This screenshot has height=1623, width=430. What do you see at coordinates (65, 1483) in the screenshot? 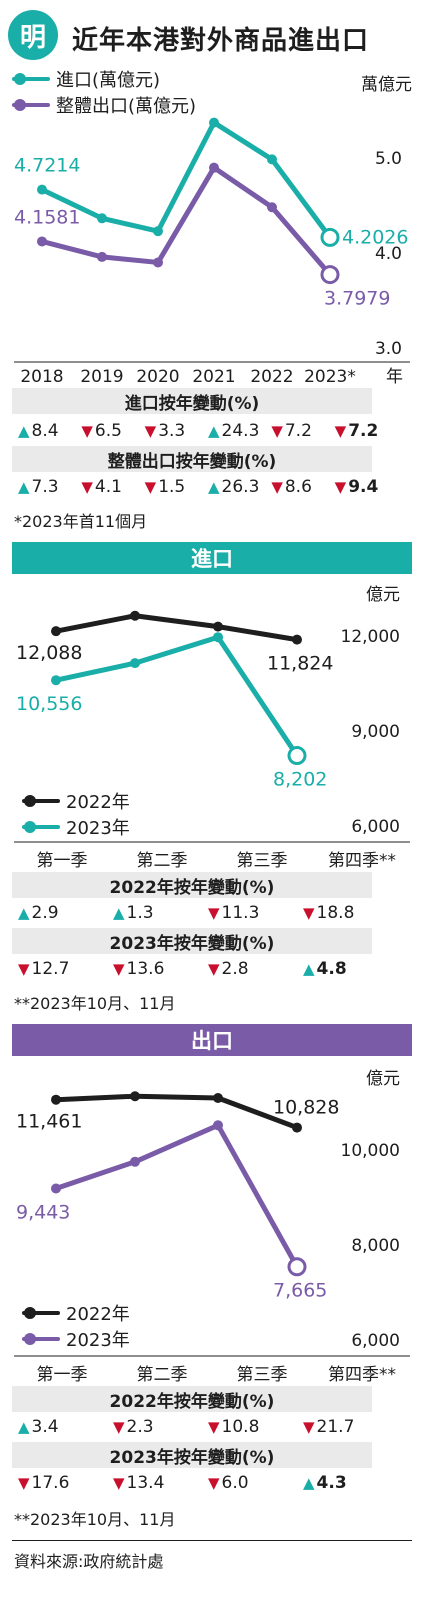
I see `yoy-cell: ▼ 17.6` at bounding box center [65, 1483].